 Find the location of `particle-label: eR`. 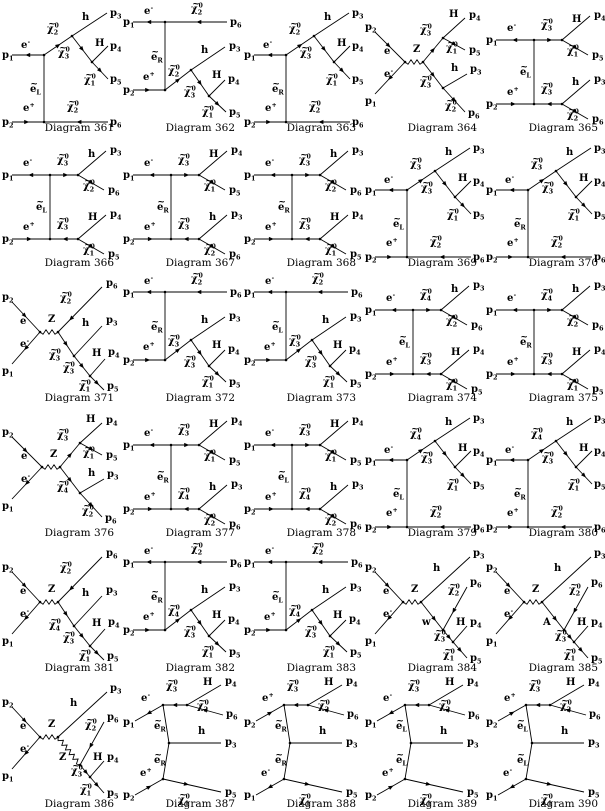

particle-label: eR is located at coordinates (163, 478).